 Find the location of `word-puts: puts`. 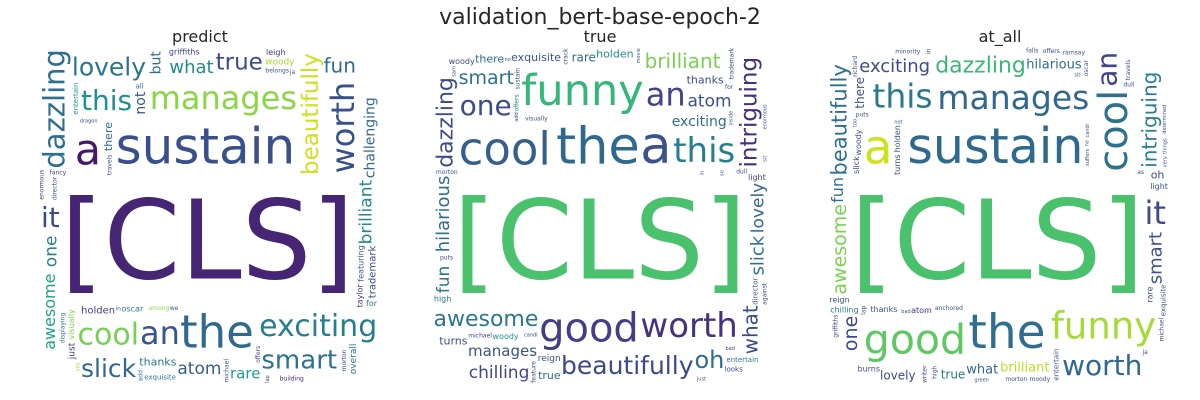

word-puts: puts is located at coordinates (862, 115).